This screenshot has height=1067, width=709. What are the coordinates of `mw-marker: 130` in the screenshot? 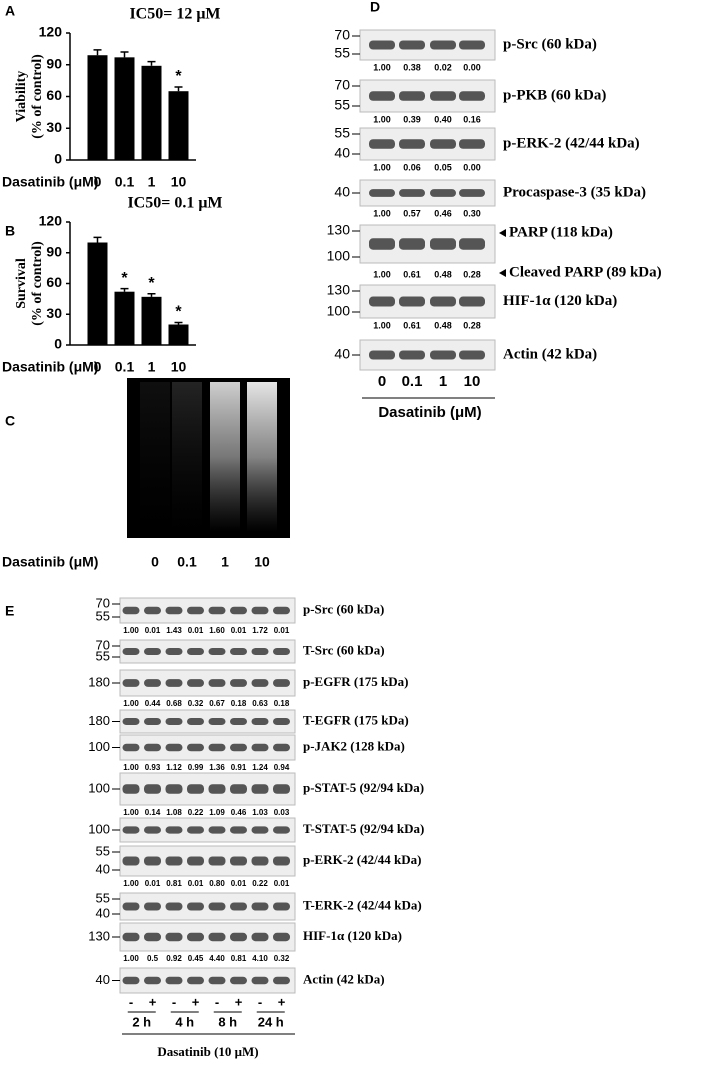 It's located at (339, 290).